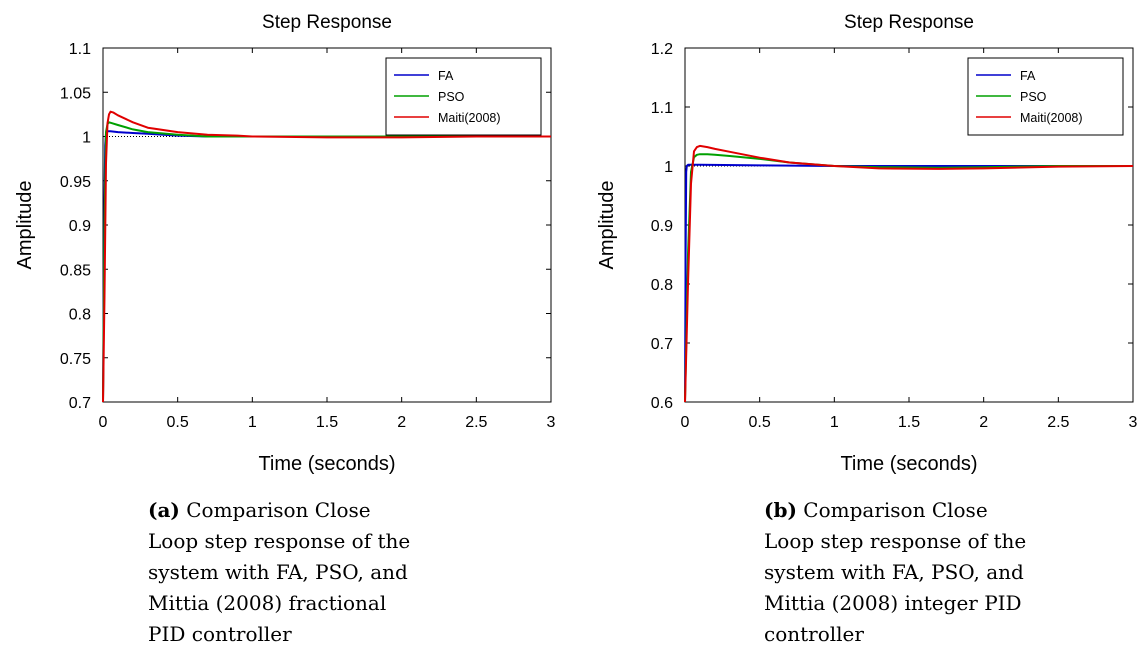 The width and height of the screenshot is (1146, 659). Describe the element at coordinates (780, 510) in the screenshot. I see `caption-b-label: (b)` at that location.